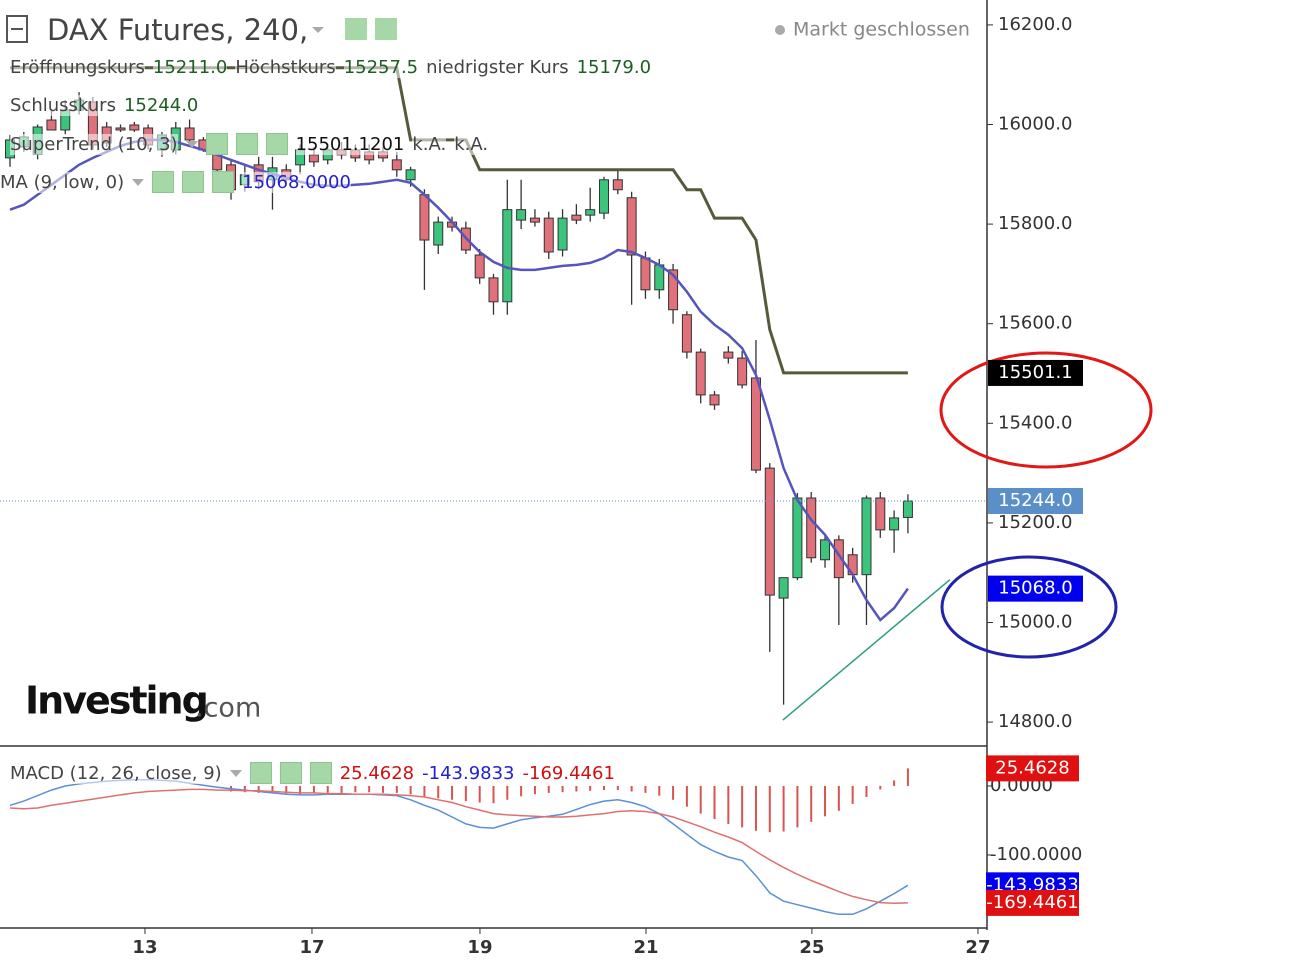  What do you see at coordinates (377, 773) in the screenshot?
I see `legend-value: 25.4628` at bounding box center [377, 773].